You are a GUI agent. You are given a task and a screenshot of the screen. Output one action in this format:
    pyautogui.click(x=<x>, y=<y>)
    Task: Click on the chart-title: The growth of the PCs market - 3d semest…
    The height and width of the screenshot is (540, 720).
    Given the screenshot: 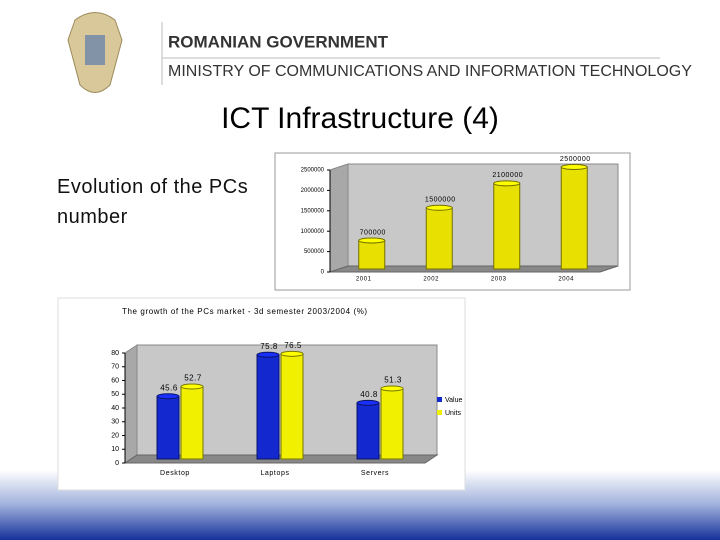 What is the action you would take?
    pyautogui.click(x=245, y=311)
    